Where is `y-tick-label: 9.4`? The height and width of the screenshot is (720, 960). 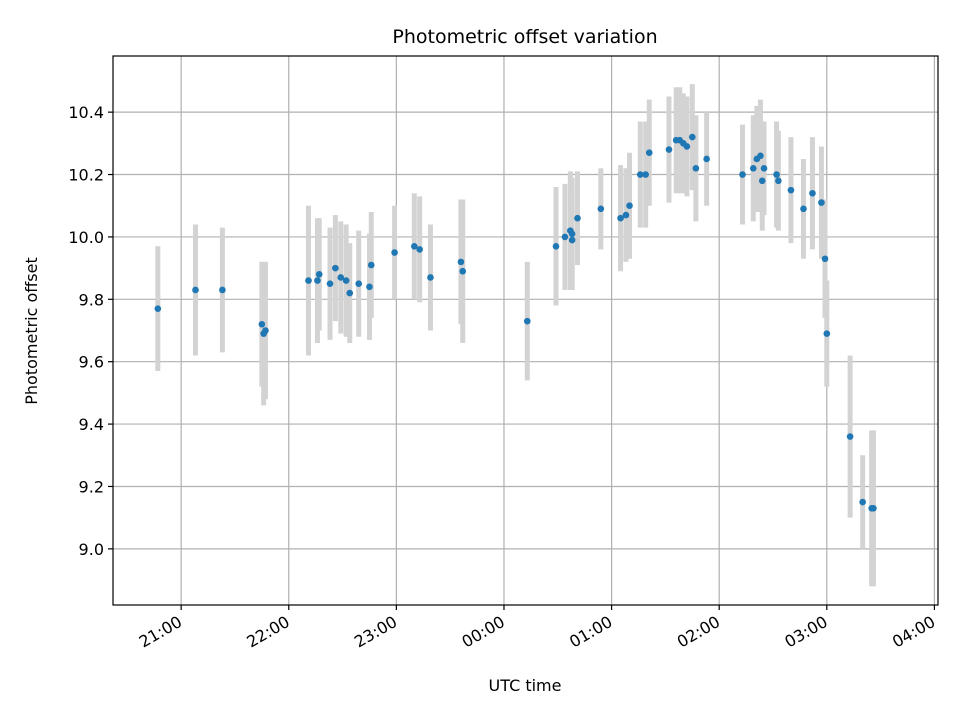
y-tick-label: 9.4 is located at coordinates (91, 424).